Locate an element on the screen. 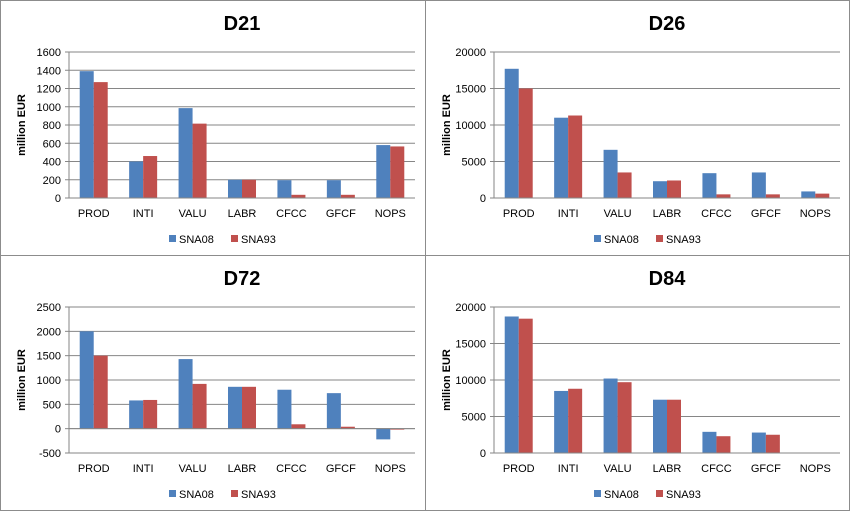 The height and width of the screenshot is (512, 850). y-tick-label: 400 is located at coordinates (52, 163).